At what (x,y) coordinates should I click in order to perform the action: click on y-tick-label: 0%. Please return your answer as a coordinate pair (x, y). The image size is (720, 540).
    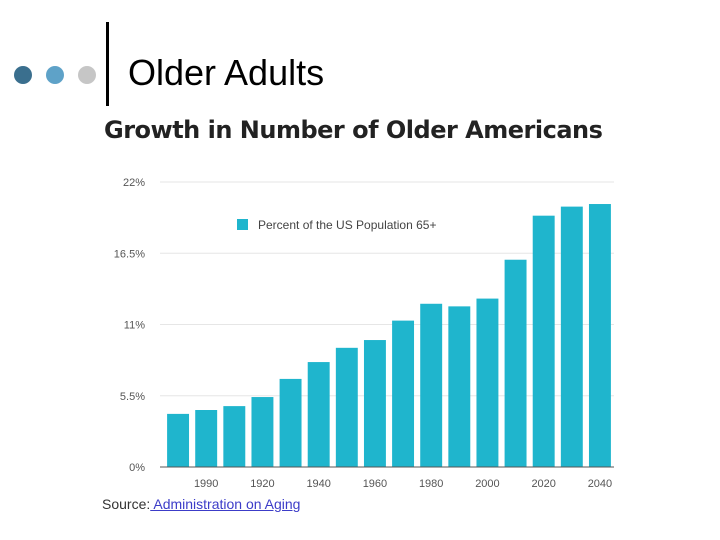
    Looking at the image, I should click on (137, 468).